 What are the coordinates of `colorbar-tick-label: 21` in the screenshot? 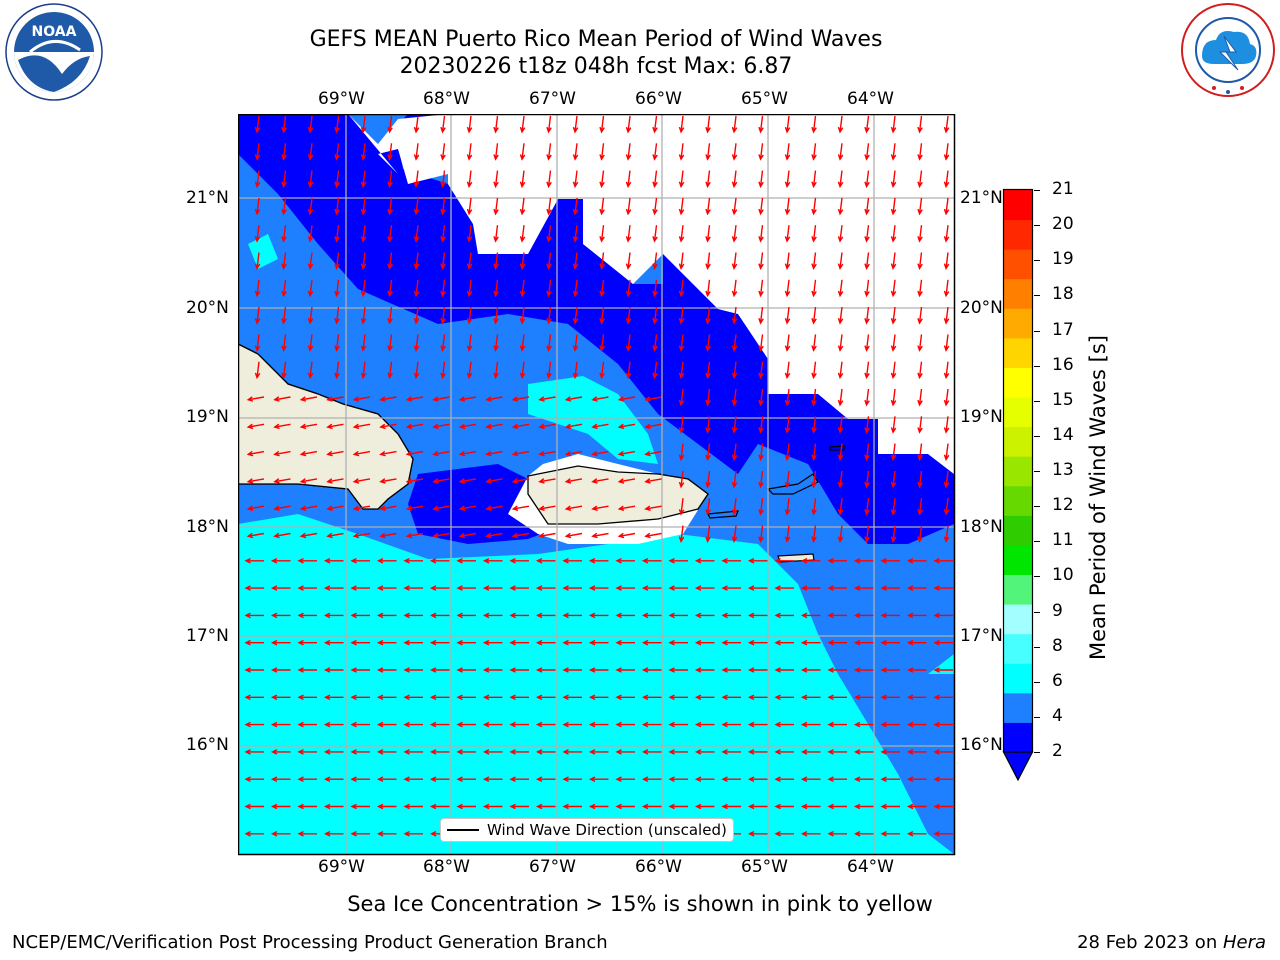 It's located at (1063, 189).